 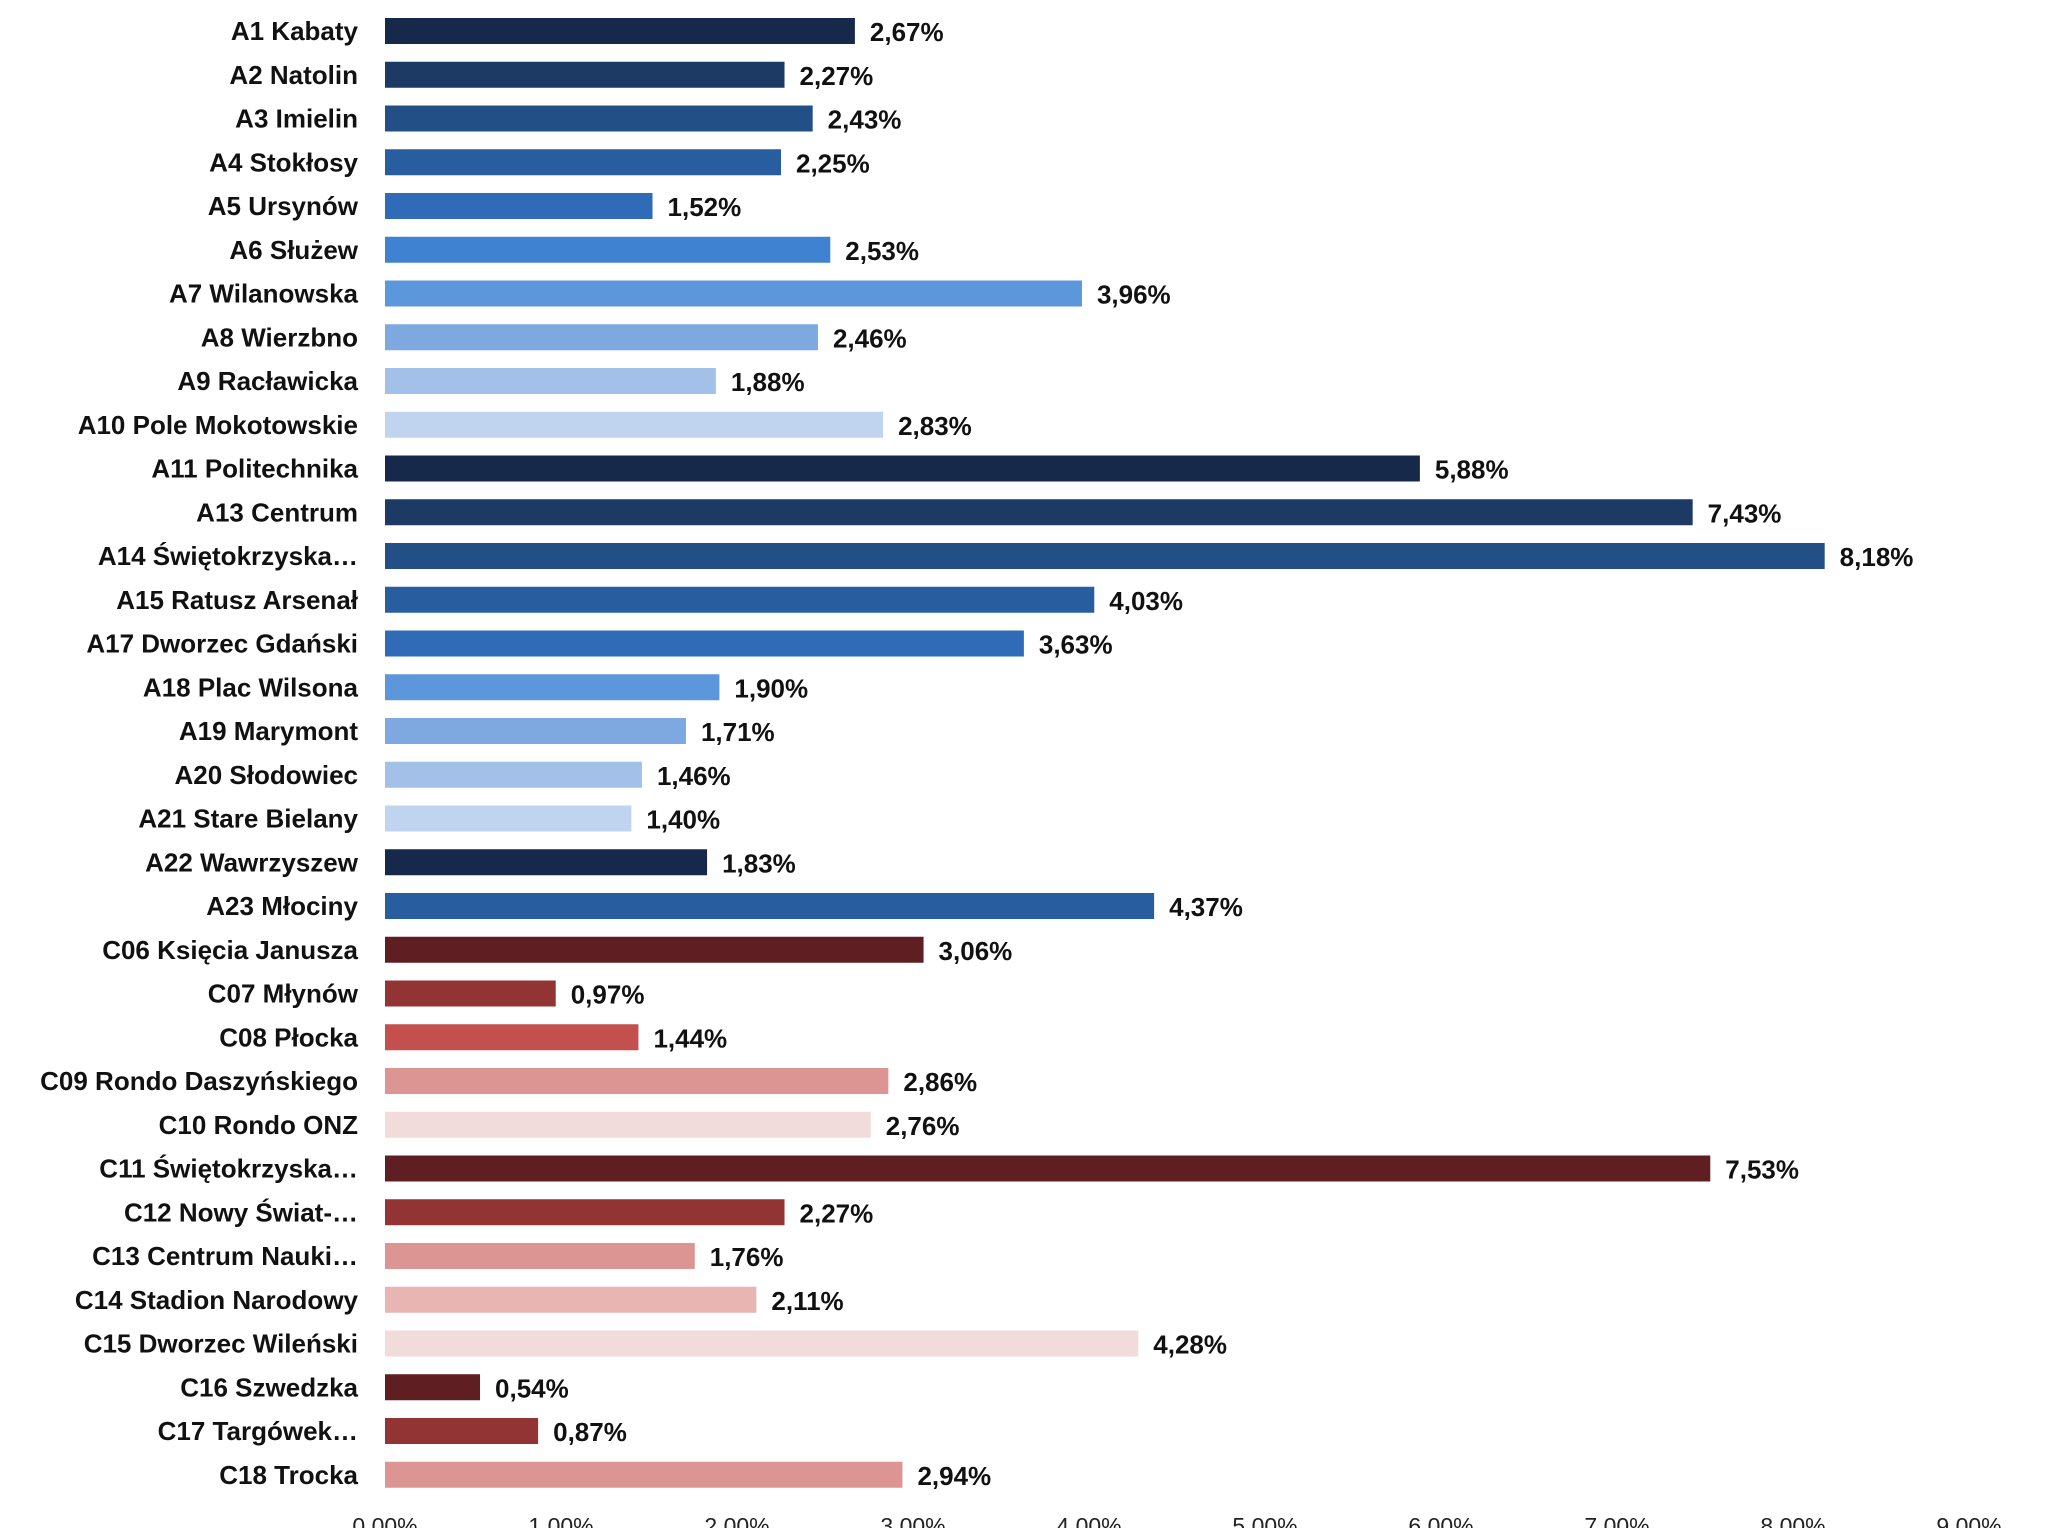 What do you see at coordinates (282, 906) in the screenshot?
I see `category-label: A23 Młociny` at bounding box center [282, 906].